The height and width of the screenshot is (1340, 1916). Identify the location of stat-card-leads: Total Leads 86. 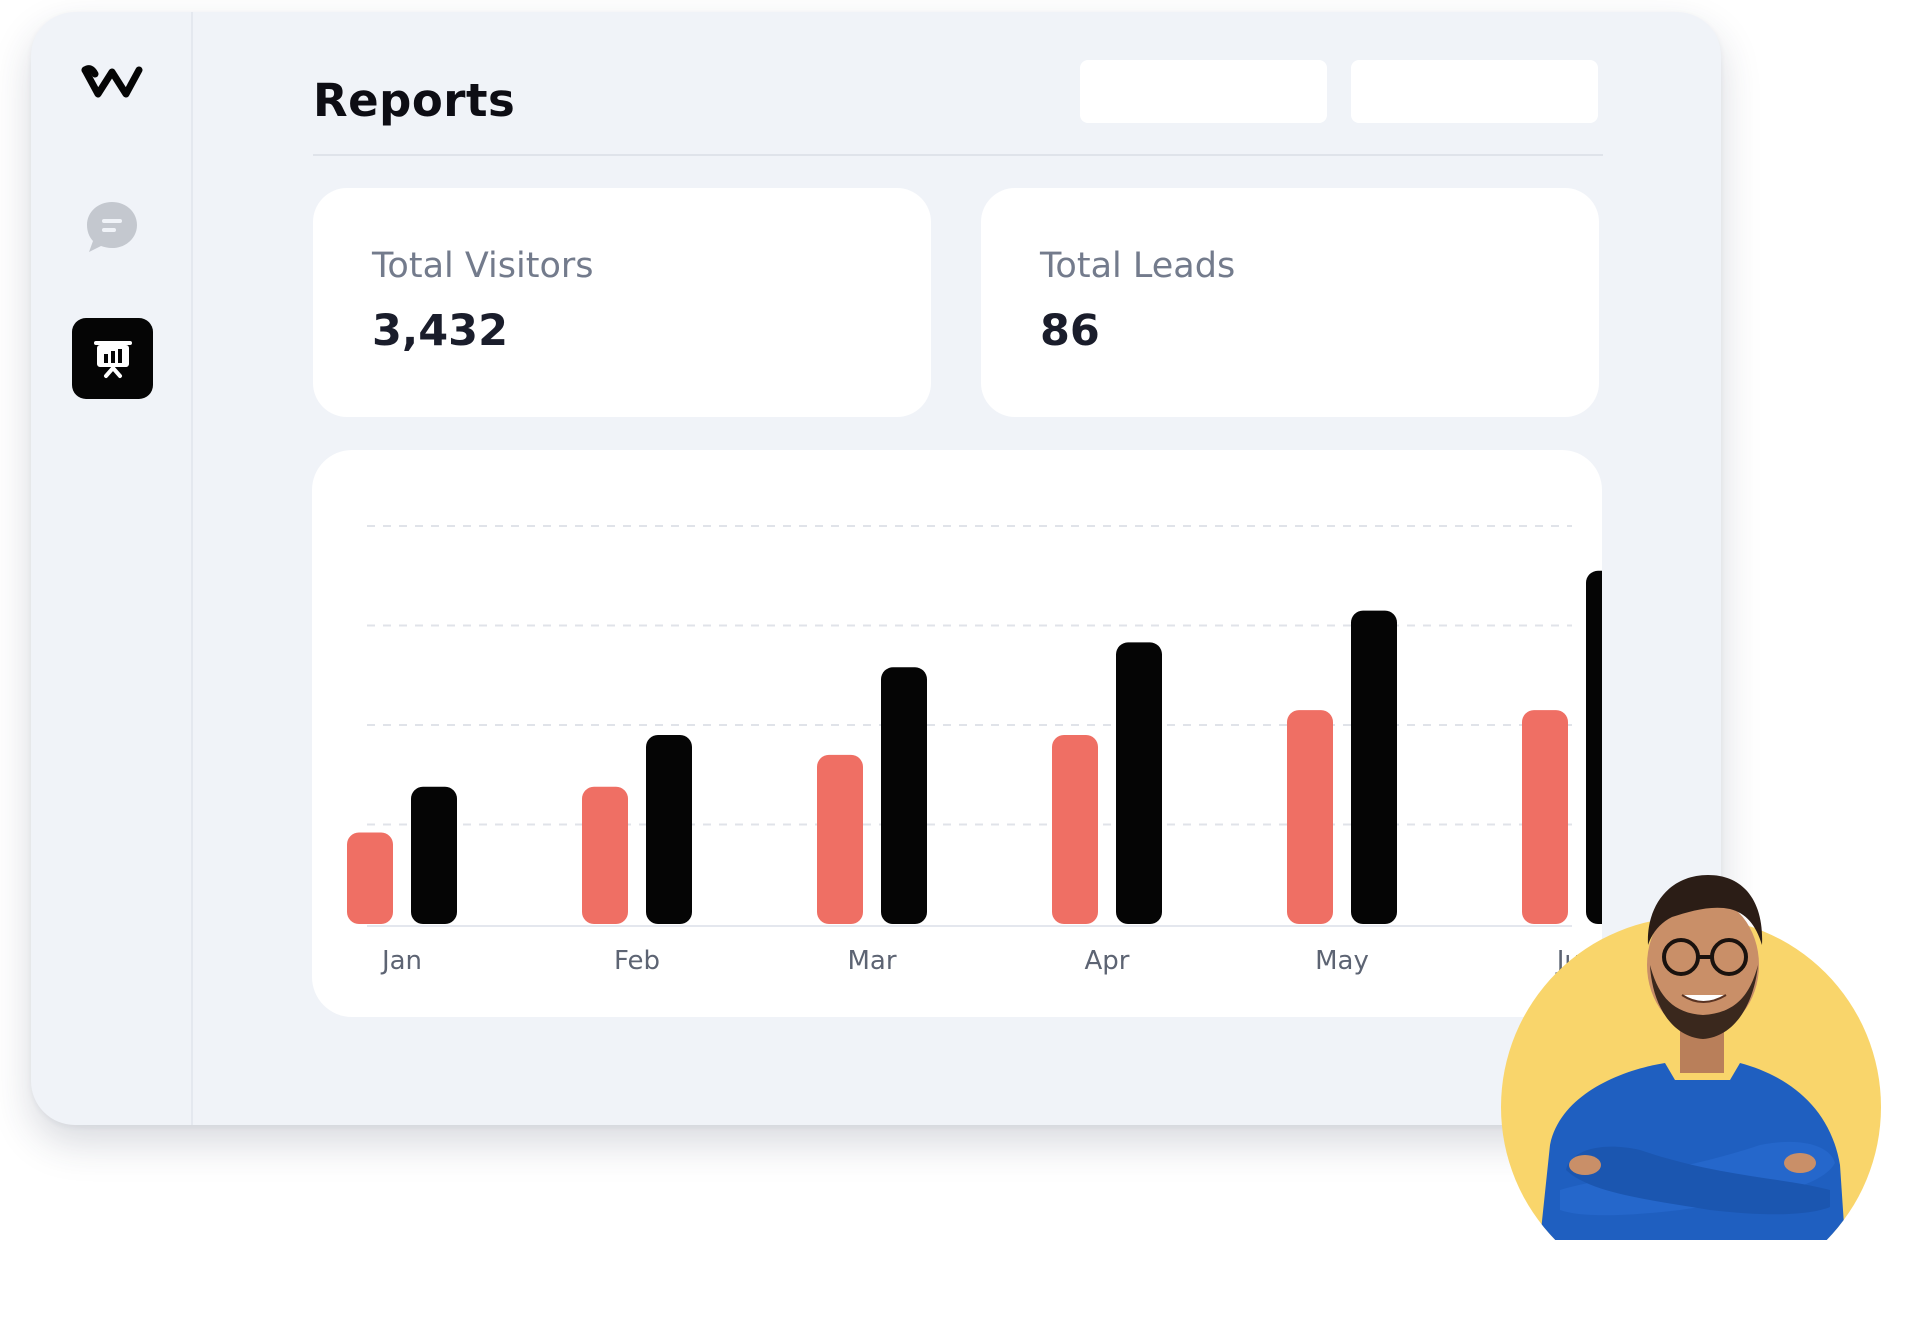
(1290, 302).